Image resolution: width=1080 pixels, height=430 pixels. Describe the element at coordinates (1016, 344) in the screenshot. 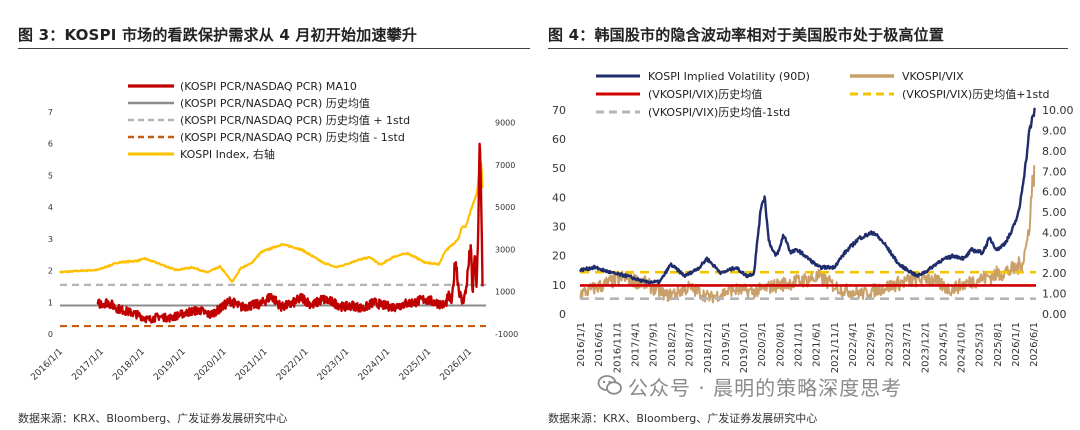

I see `x-tick-label: 2026/1/1` at that location.